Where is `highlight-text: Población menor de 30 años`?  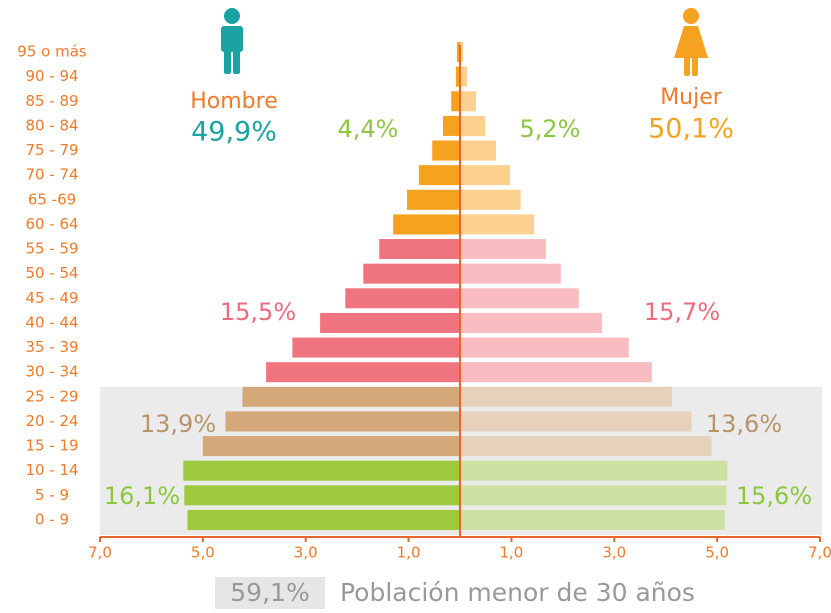 highlight-text: Población menor de 30 años is located at coordinates (517, 592).